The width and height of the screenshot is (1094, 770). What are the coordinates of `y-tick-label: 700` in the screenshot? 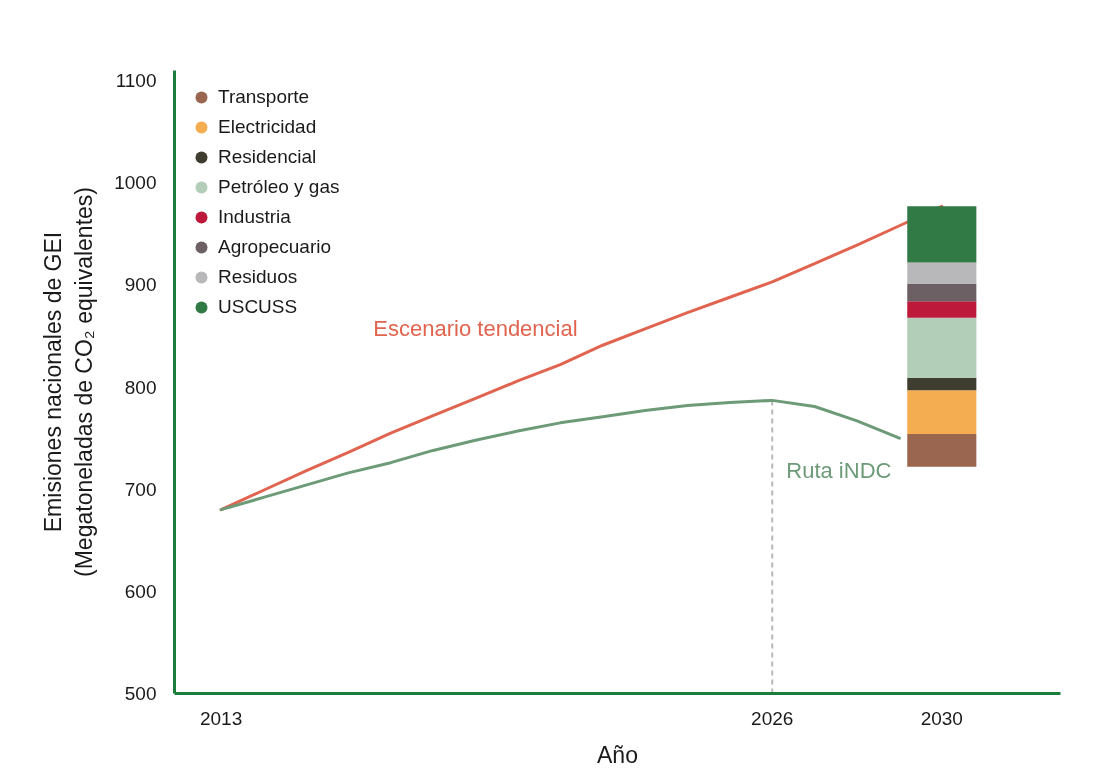 It's located at (140, 489).